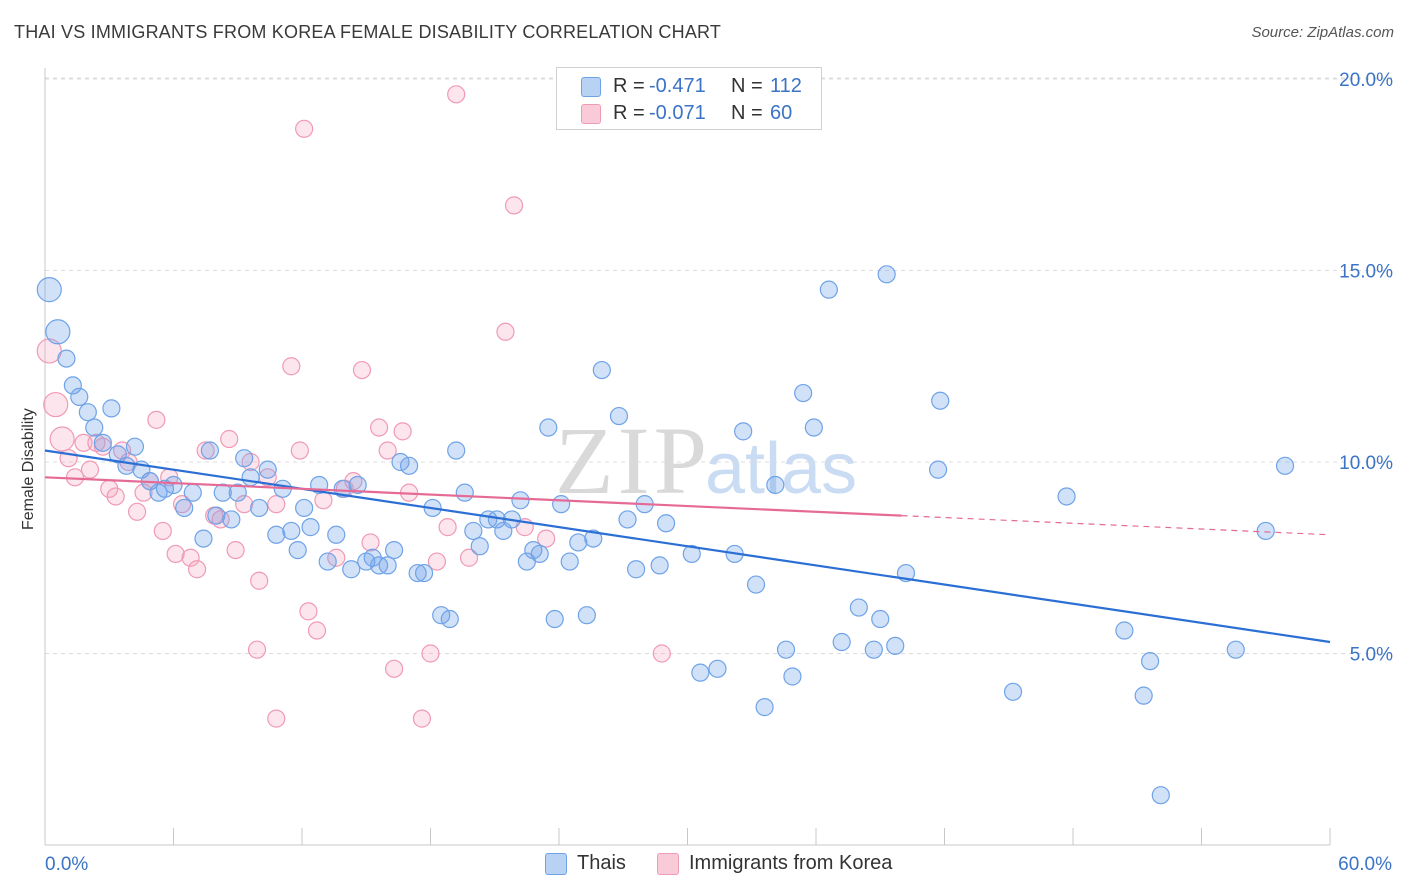  I want to click on watermark-atlas: atlas, so click(781, 469).